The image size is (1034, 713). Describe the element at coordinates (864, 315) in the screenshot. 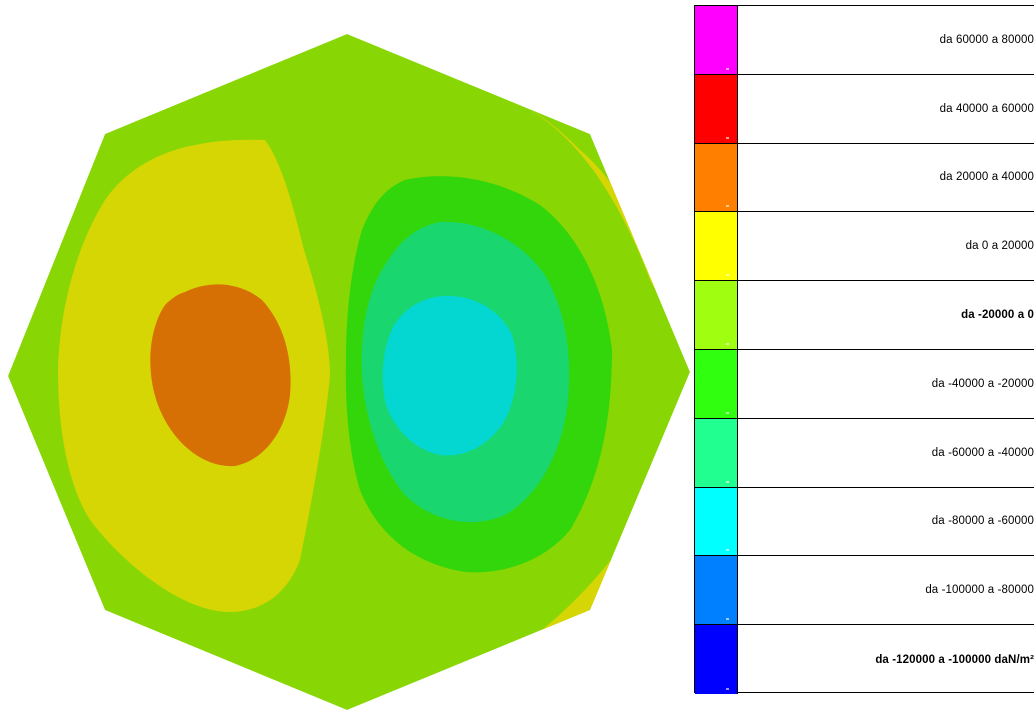

I see `legend-item: da -20000 a 0` at that location.